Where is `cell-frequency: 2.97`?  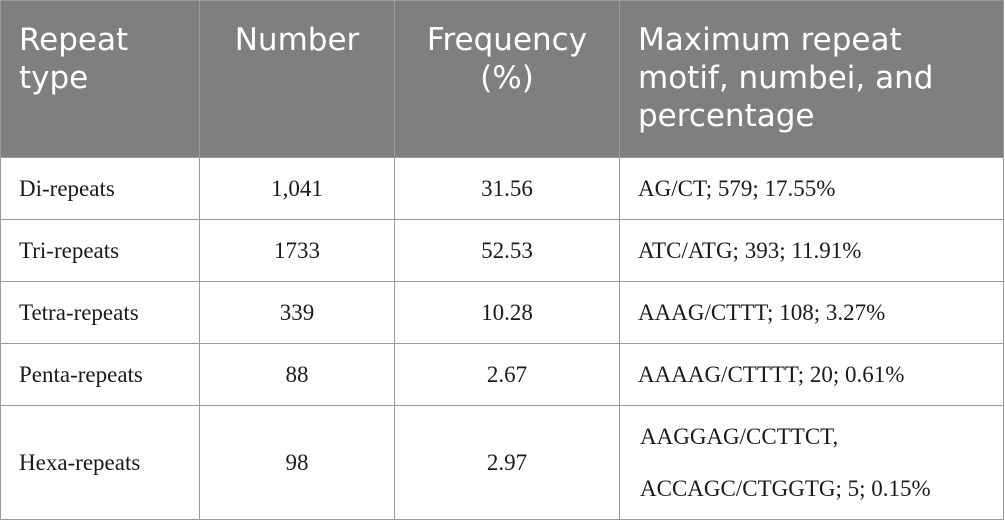
cell-frequency: 2.97 is located at coordinates (507, 462).